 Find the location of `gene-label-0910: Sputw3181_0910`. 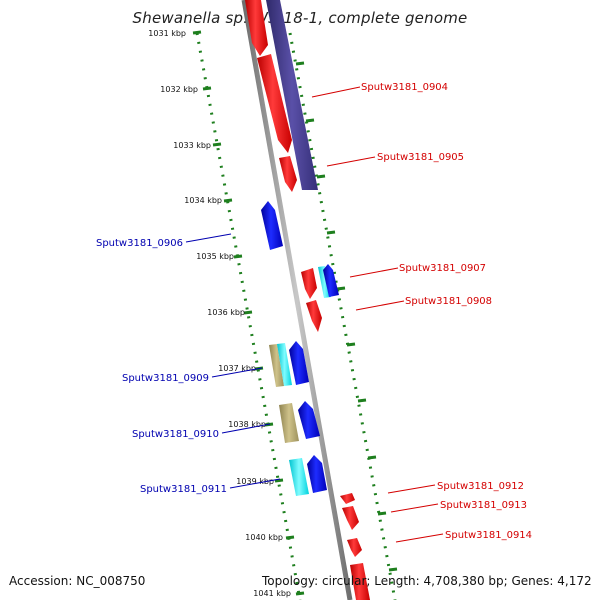

gene-label-0910: Sputw3181_0910 is located at coordinates (175, 434).